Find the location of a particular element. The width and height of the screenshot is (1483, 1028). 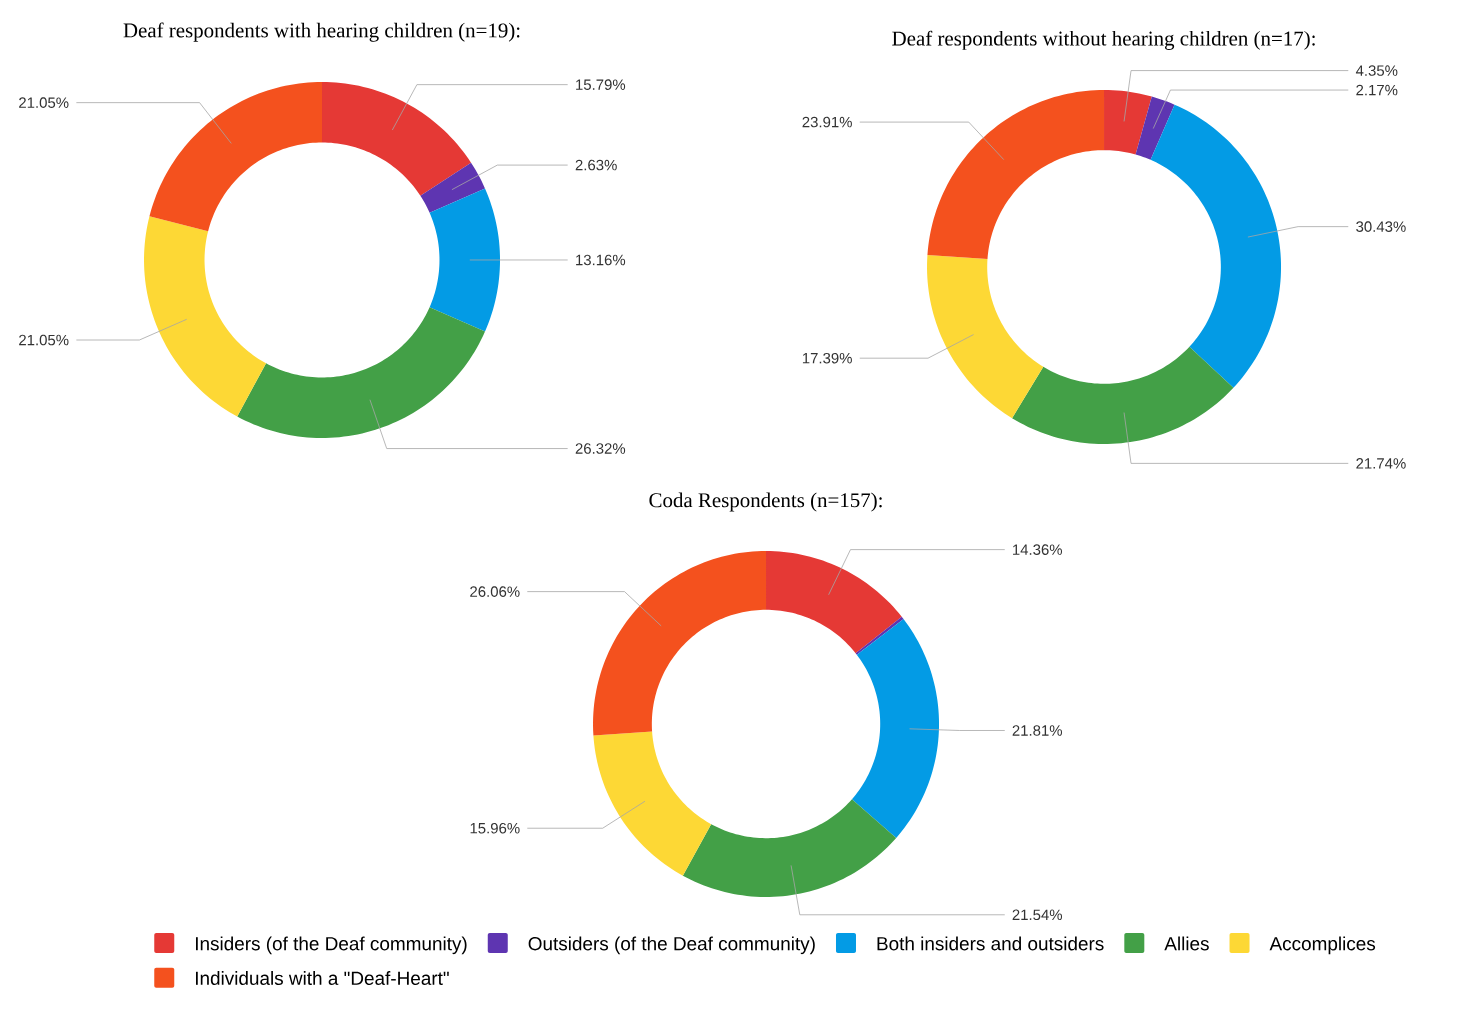

chart-title: Deaf respondents without hearing children (n=17): is located at coordinates (1103, 40).